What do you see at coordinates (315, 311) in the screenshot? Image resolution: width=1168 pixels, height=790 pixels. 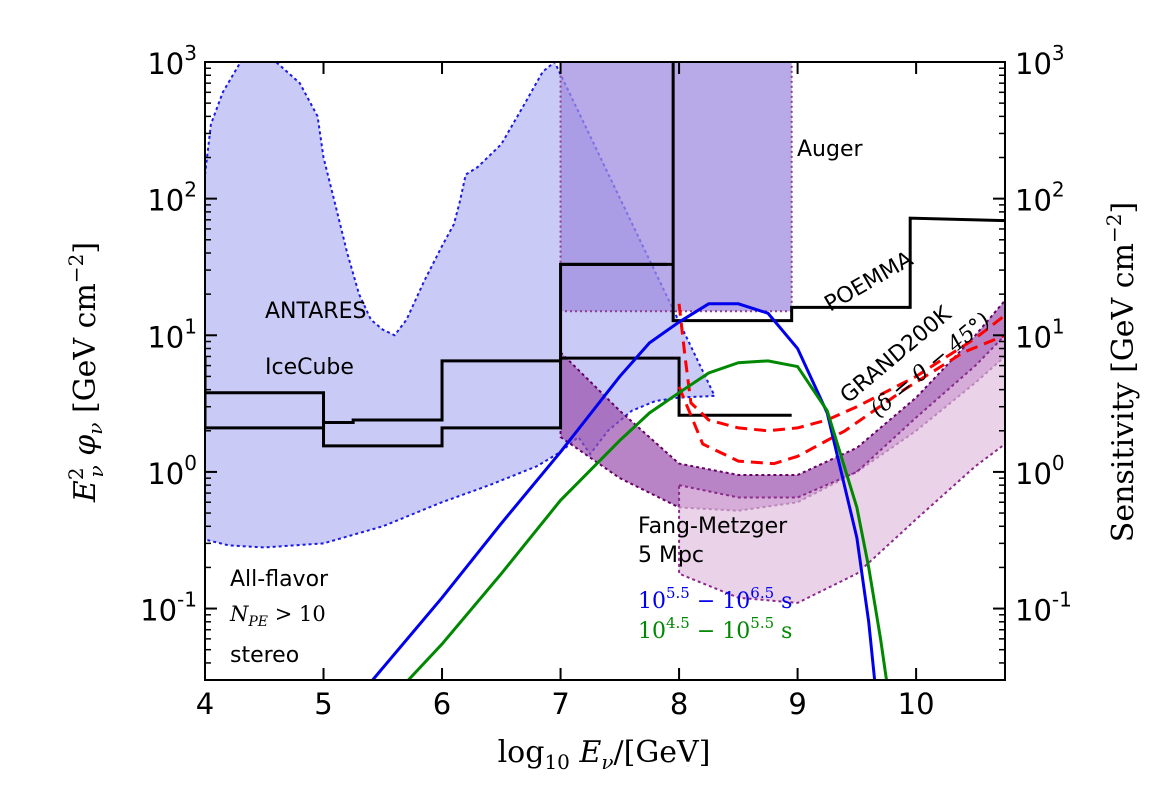 I see `label-antares: ANTARES` at bounding box center [315, 311].